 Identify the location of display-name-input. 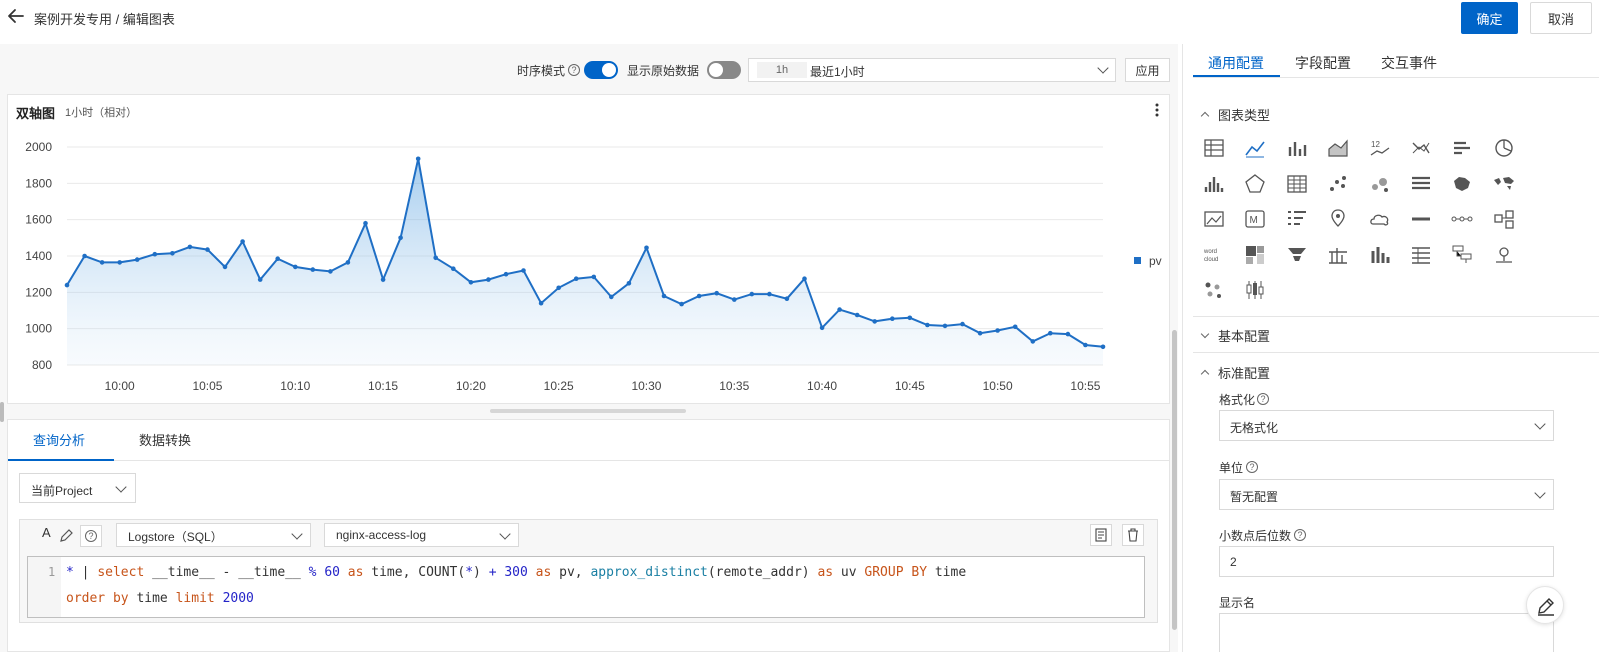
(1386, 632).